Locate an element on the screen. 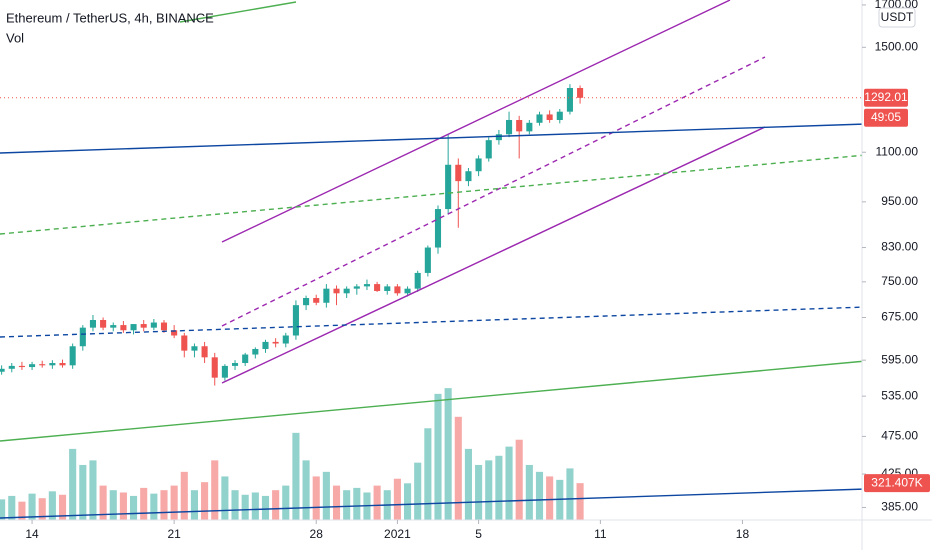 The height and width of the screenshot is (555, 932). x-tick-label: 2021 is located at coordinates (397, 534).